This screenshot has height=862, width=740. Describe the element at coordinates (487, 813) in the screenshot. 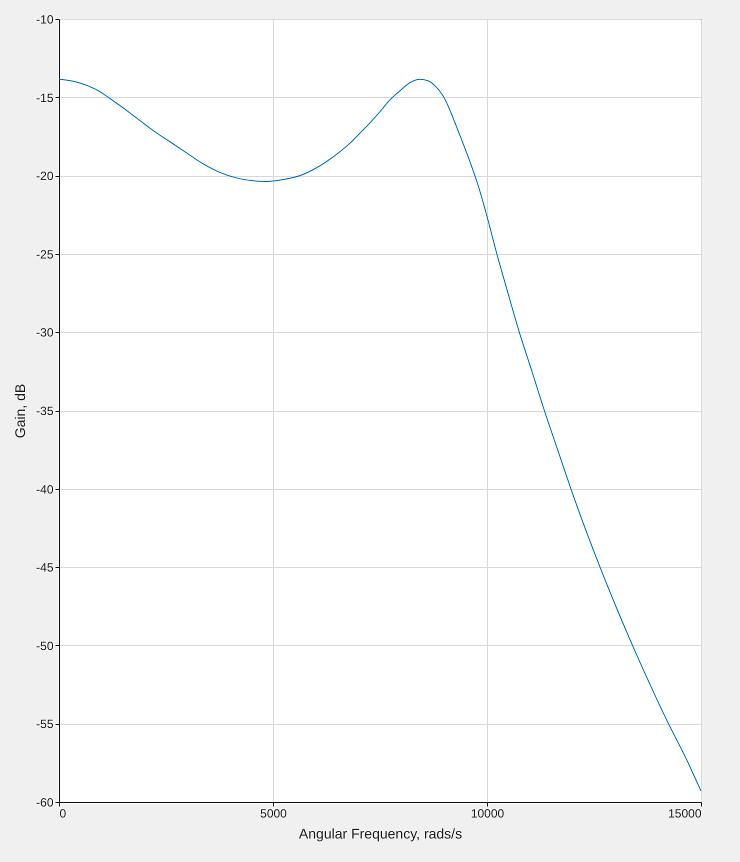

I see `x-tick-label: 10000` at that location.